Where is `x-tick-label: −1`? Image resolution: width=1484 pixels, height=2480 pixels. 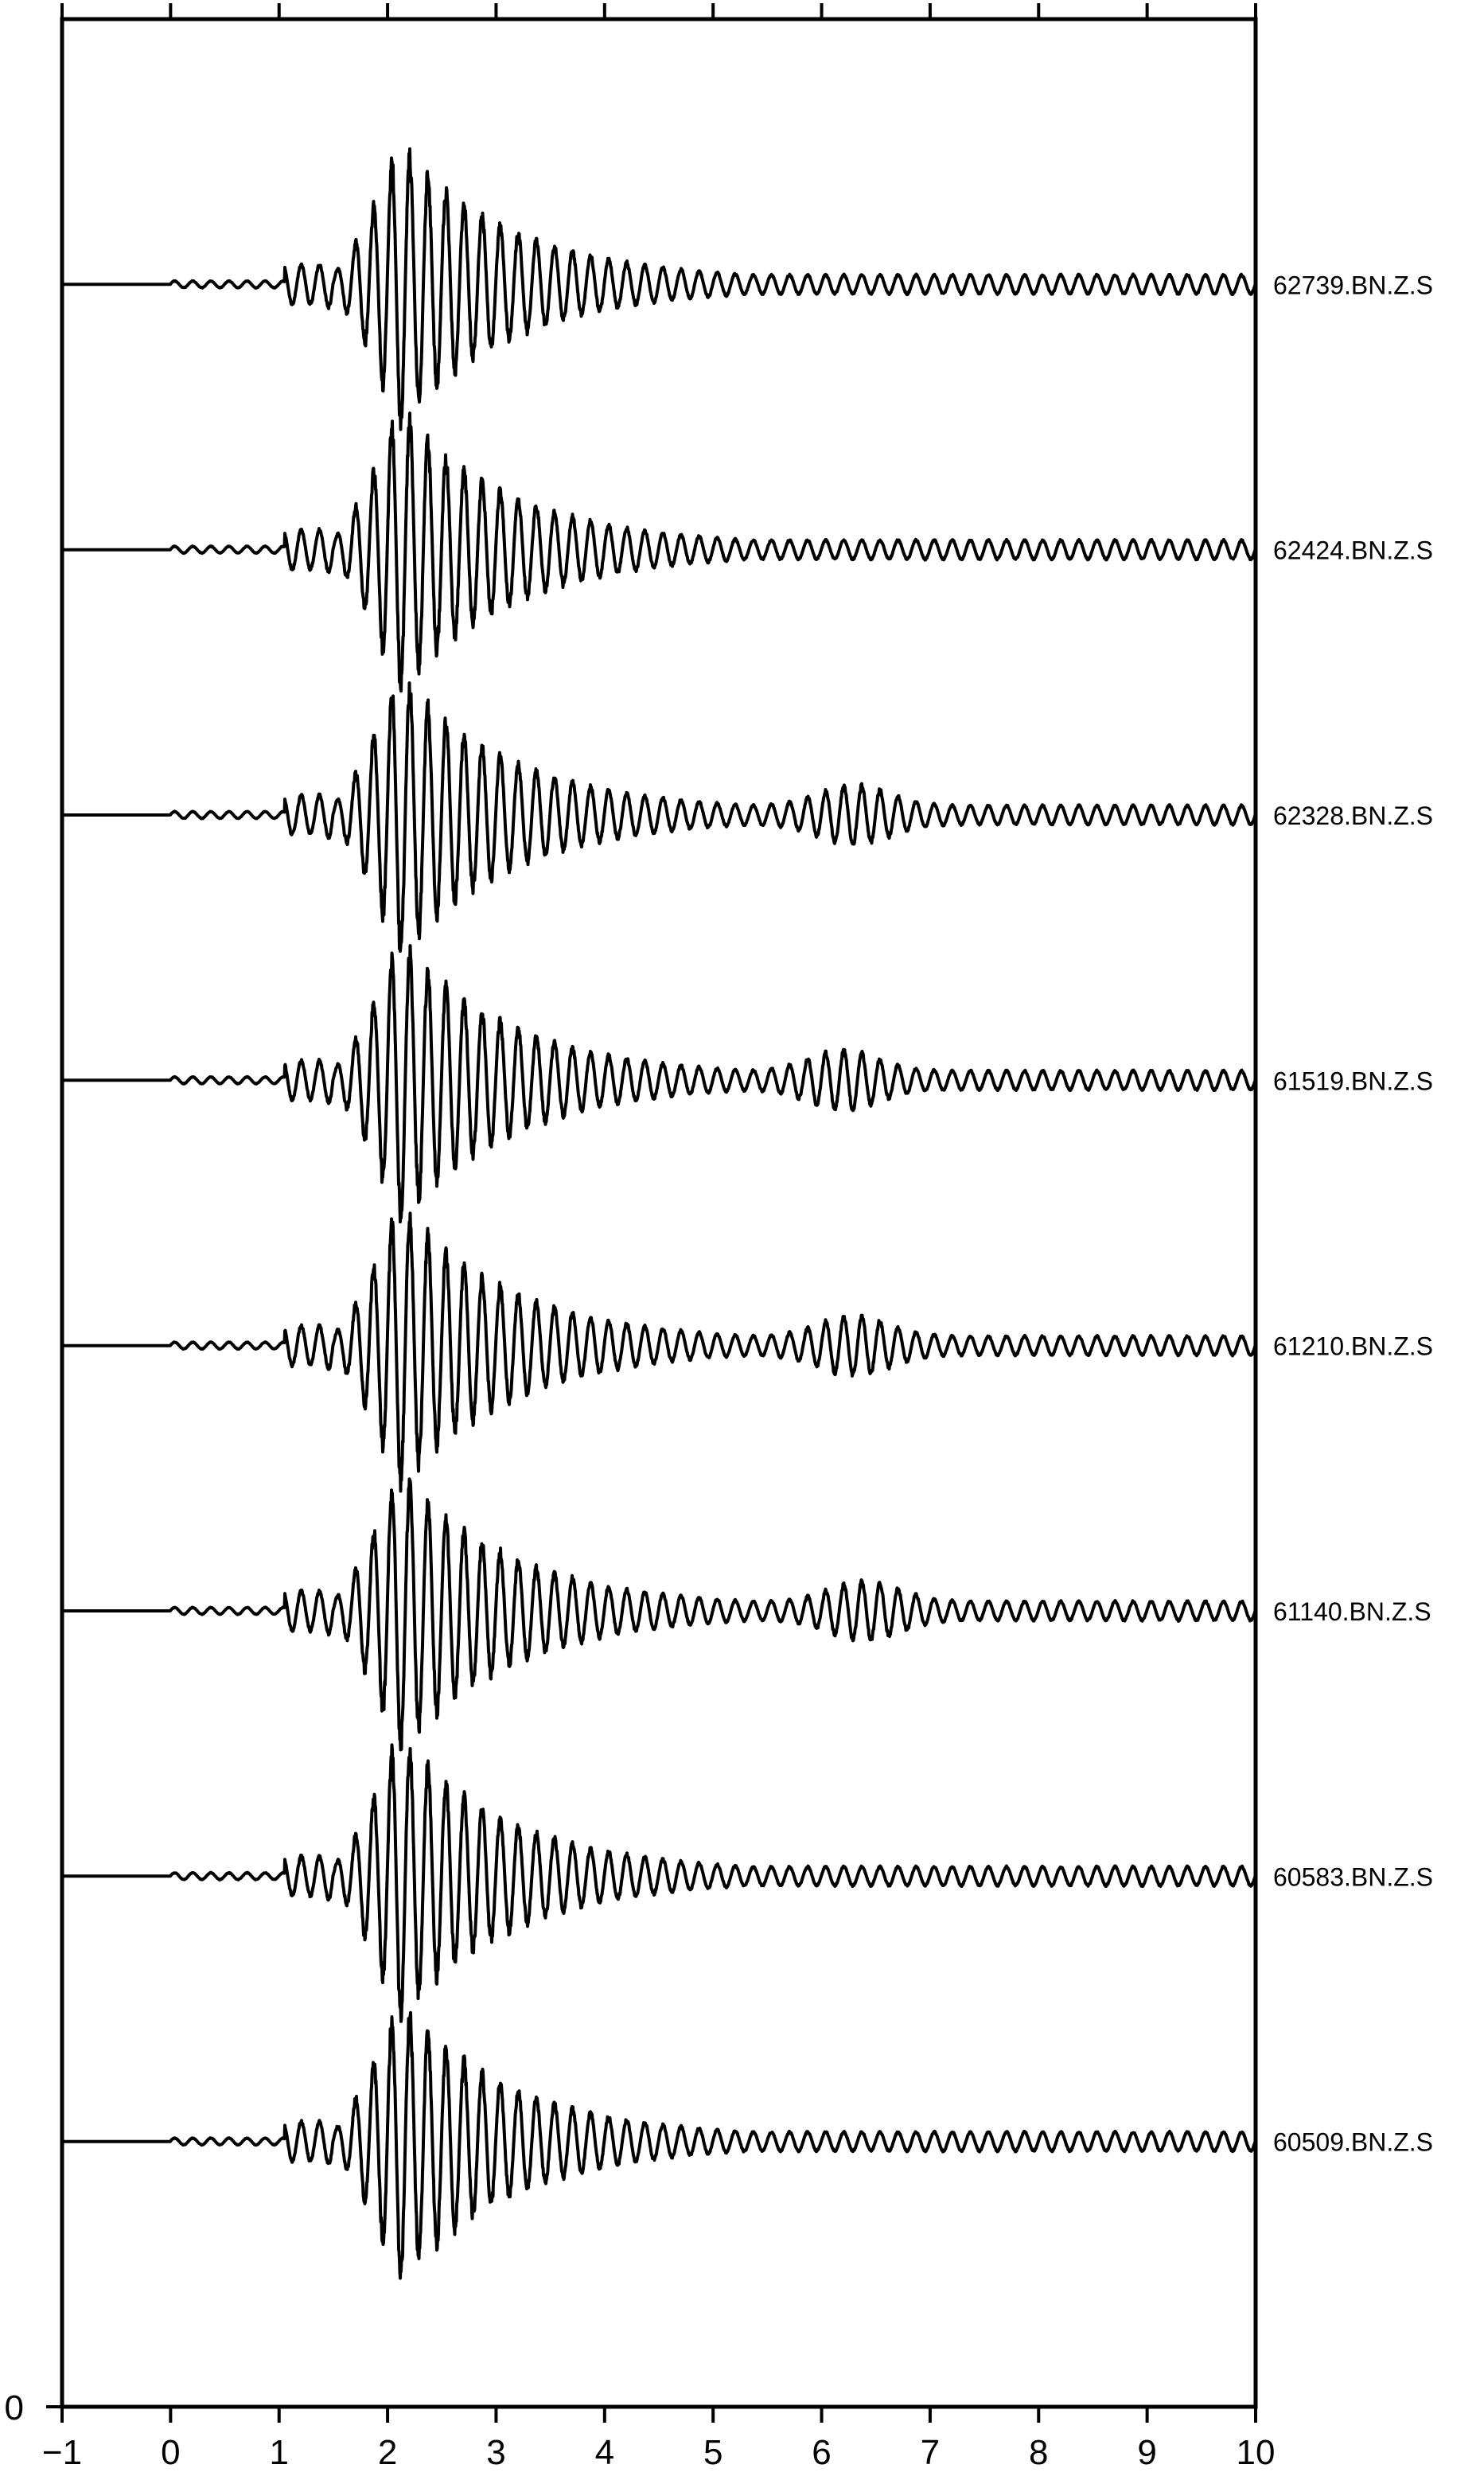
x-tick-label: −1 is located at coordinates (62, 2452).